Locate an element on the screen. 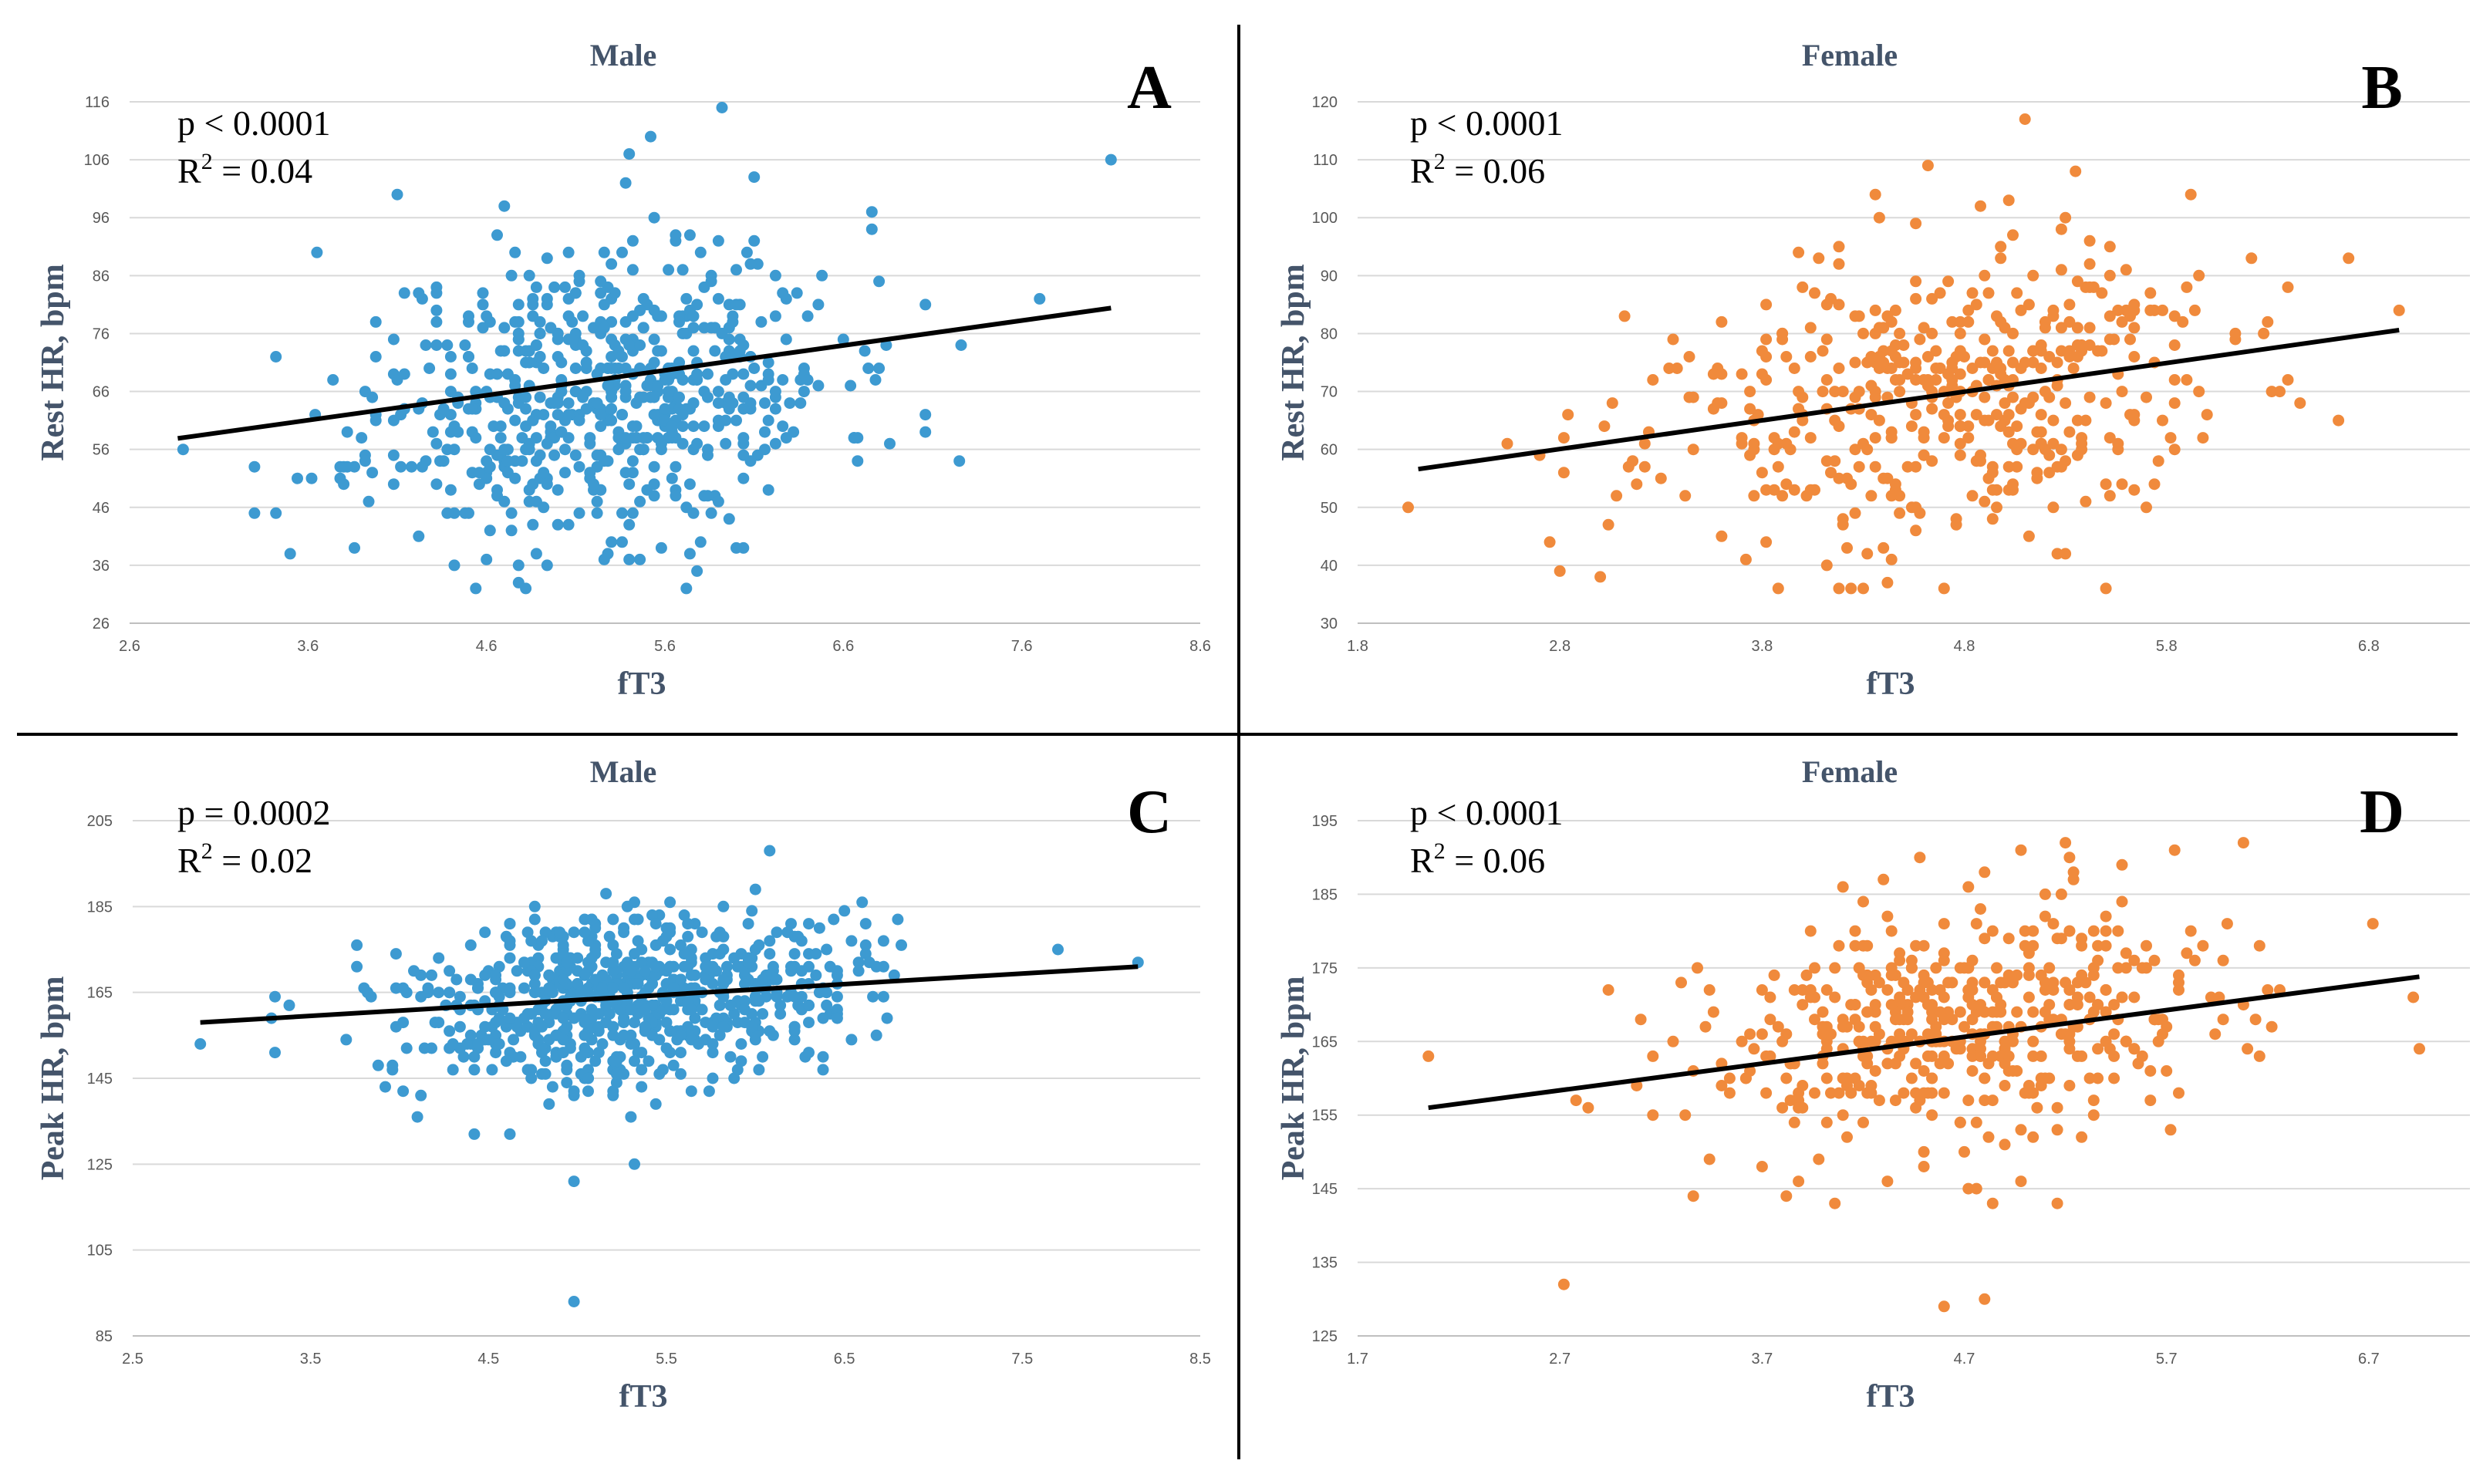  vertical-divider is located at coordinates (1238, 742).